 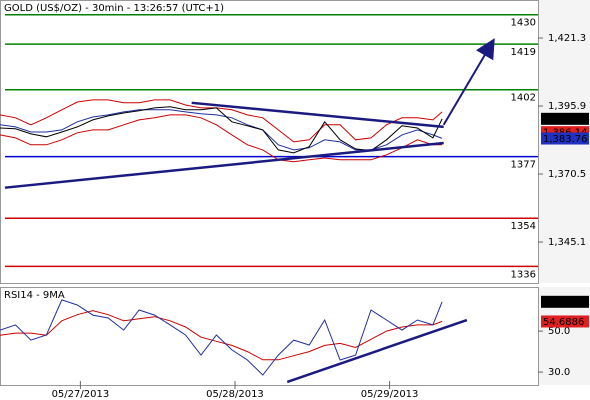 What do you see at coordinates (34, 295) in the screenshot?
I see `chart-title: RSI14 - 9MA` at bounding box center [34, 295].